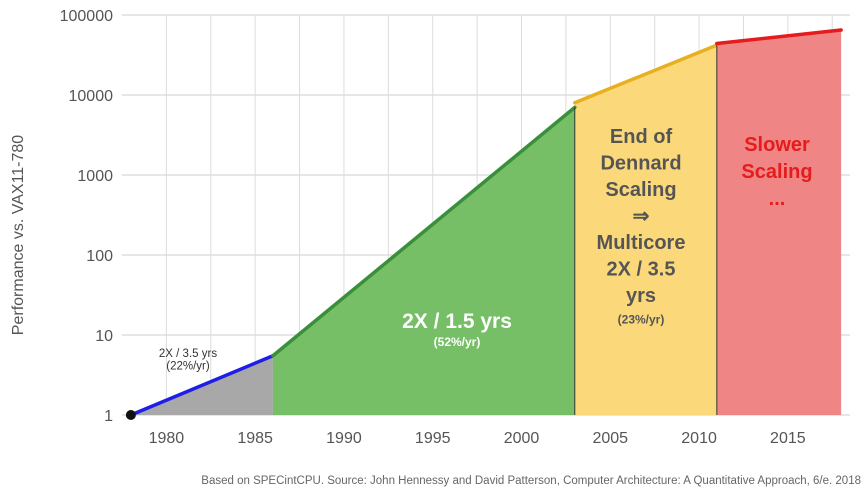 The width and height of the screenshot is (868, 487). What do you see at coordinates (522, 438) in the screenshot?
I see `x-tick-label: 2000` at bounding box center [522, 438].